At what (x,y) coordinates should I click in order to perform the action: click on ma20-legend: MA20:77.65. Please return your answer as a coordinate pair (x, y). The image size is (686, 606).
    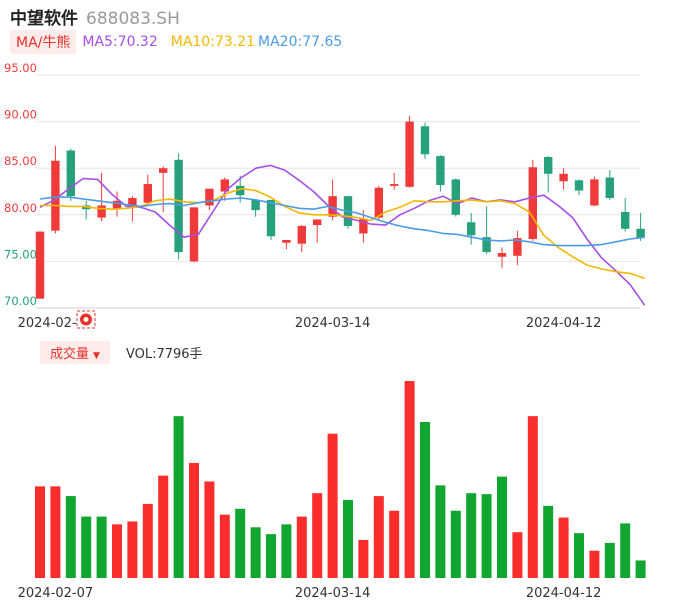
    Looking at the image, I should click on (300, 42).